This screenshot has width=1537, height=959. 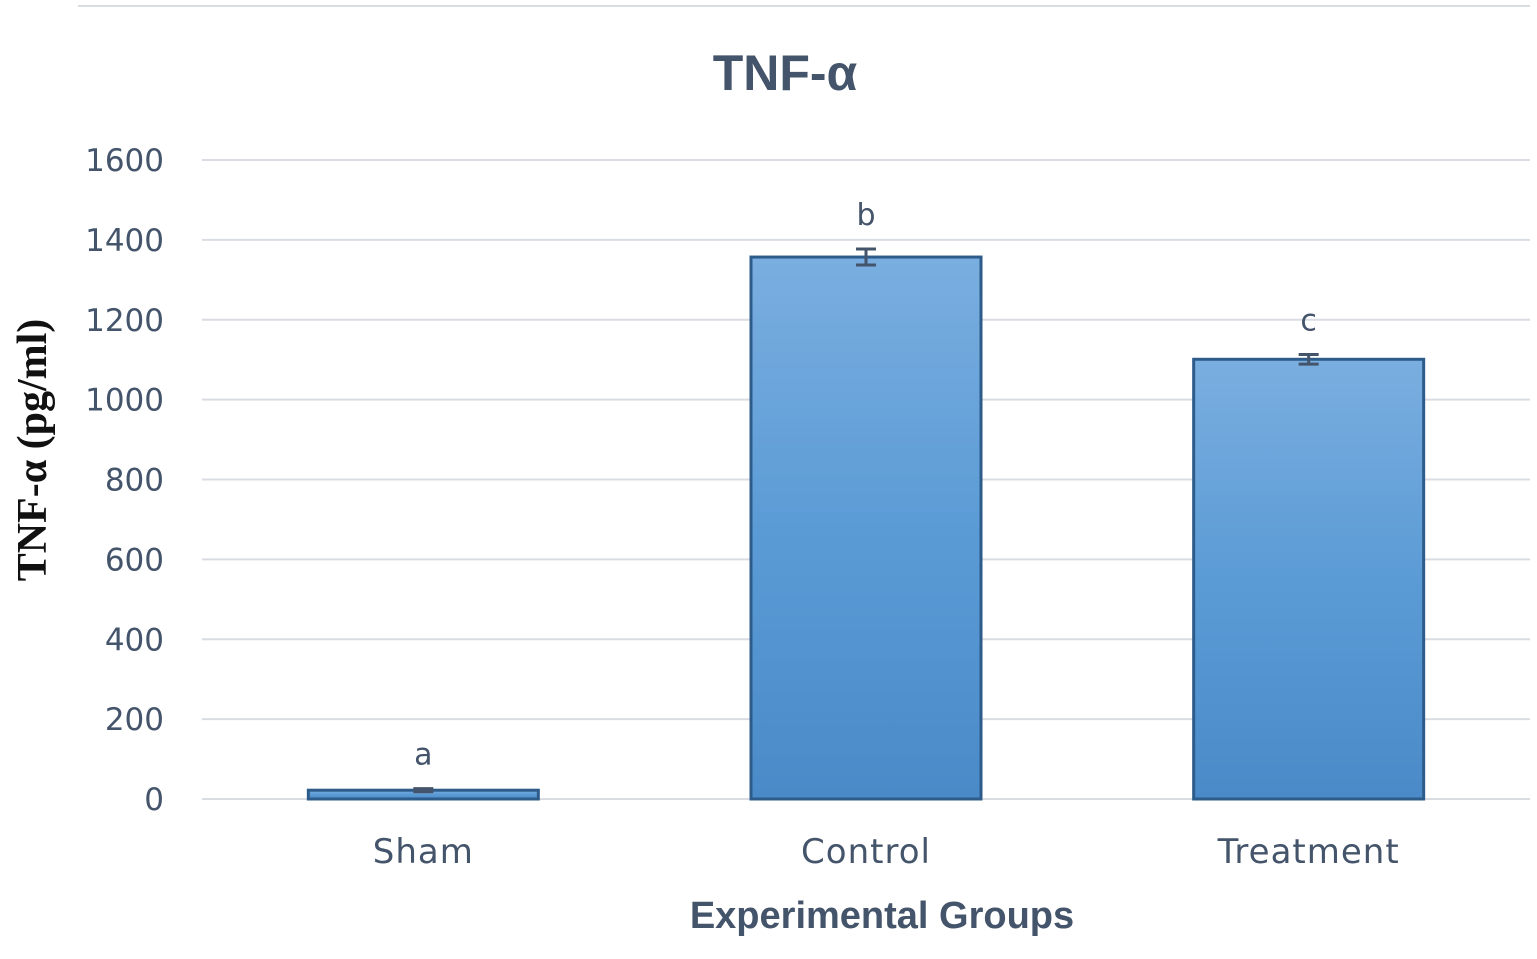 I want to click on y-axis-label: TNF-α (pg/ml), so click(x=33, y=450).